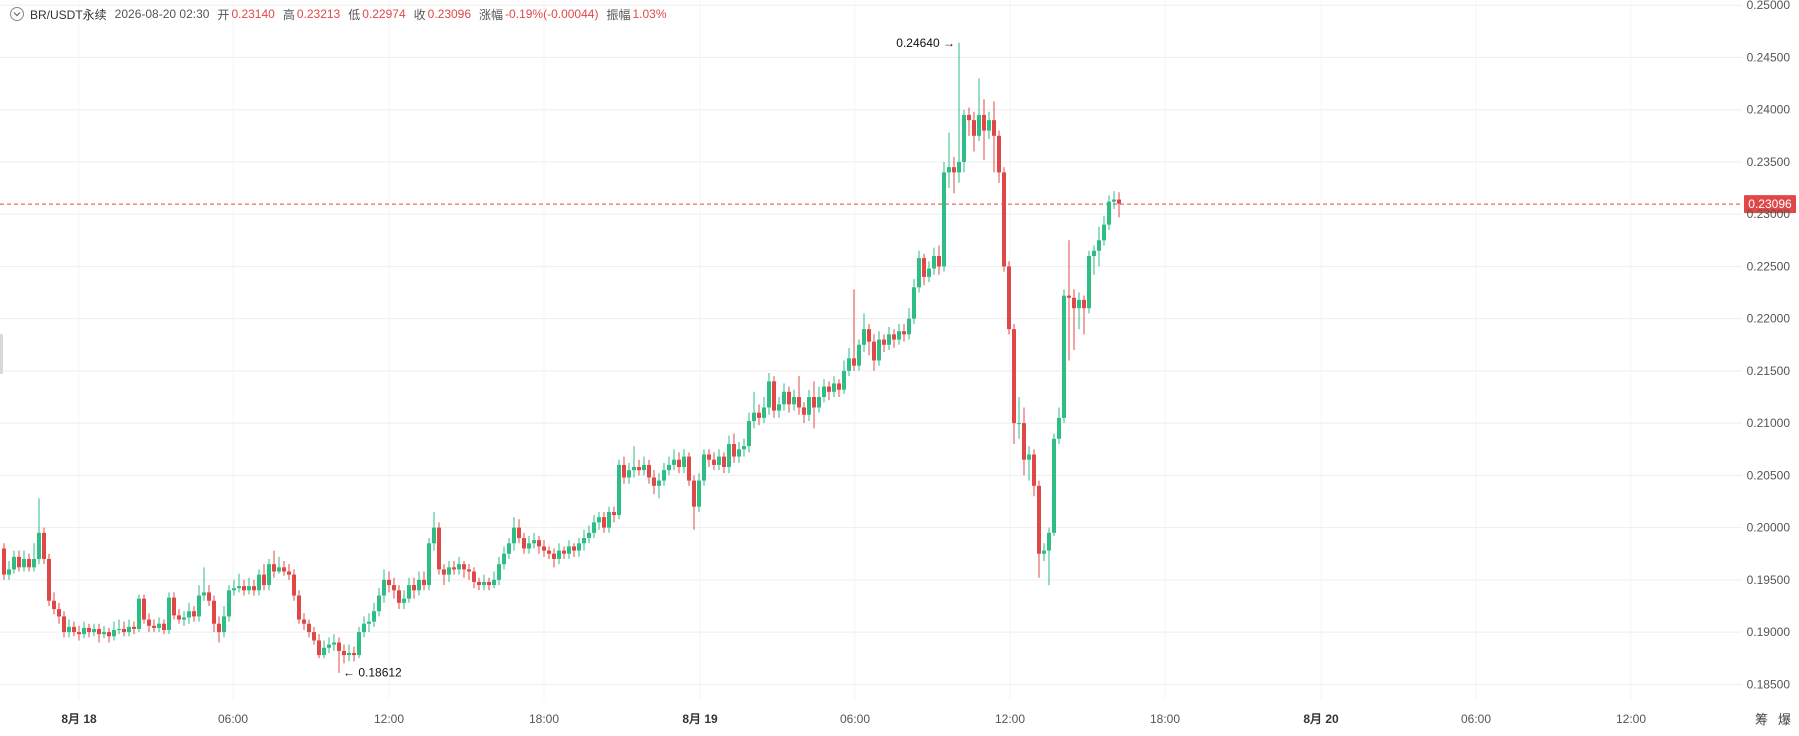 Image resolution: width=1799 pixels, height=736 pixels. What do you see at coordinates (1321, 719) in the screenshot?
I see `x-tick-label: 8月 20` at bounding box center [1321, 719].